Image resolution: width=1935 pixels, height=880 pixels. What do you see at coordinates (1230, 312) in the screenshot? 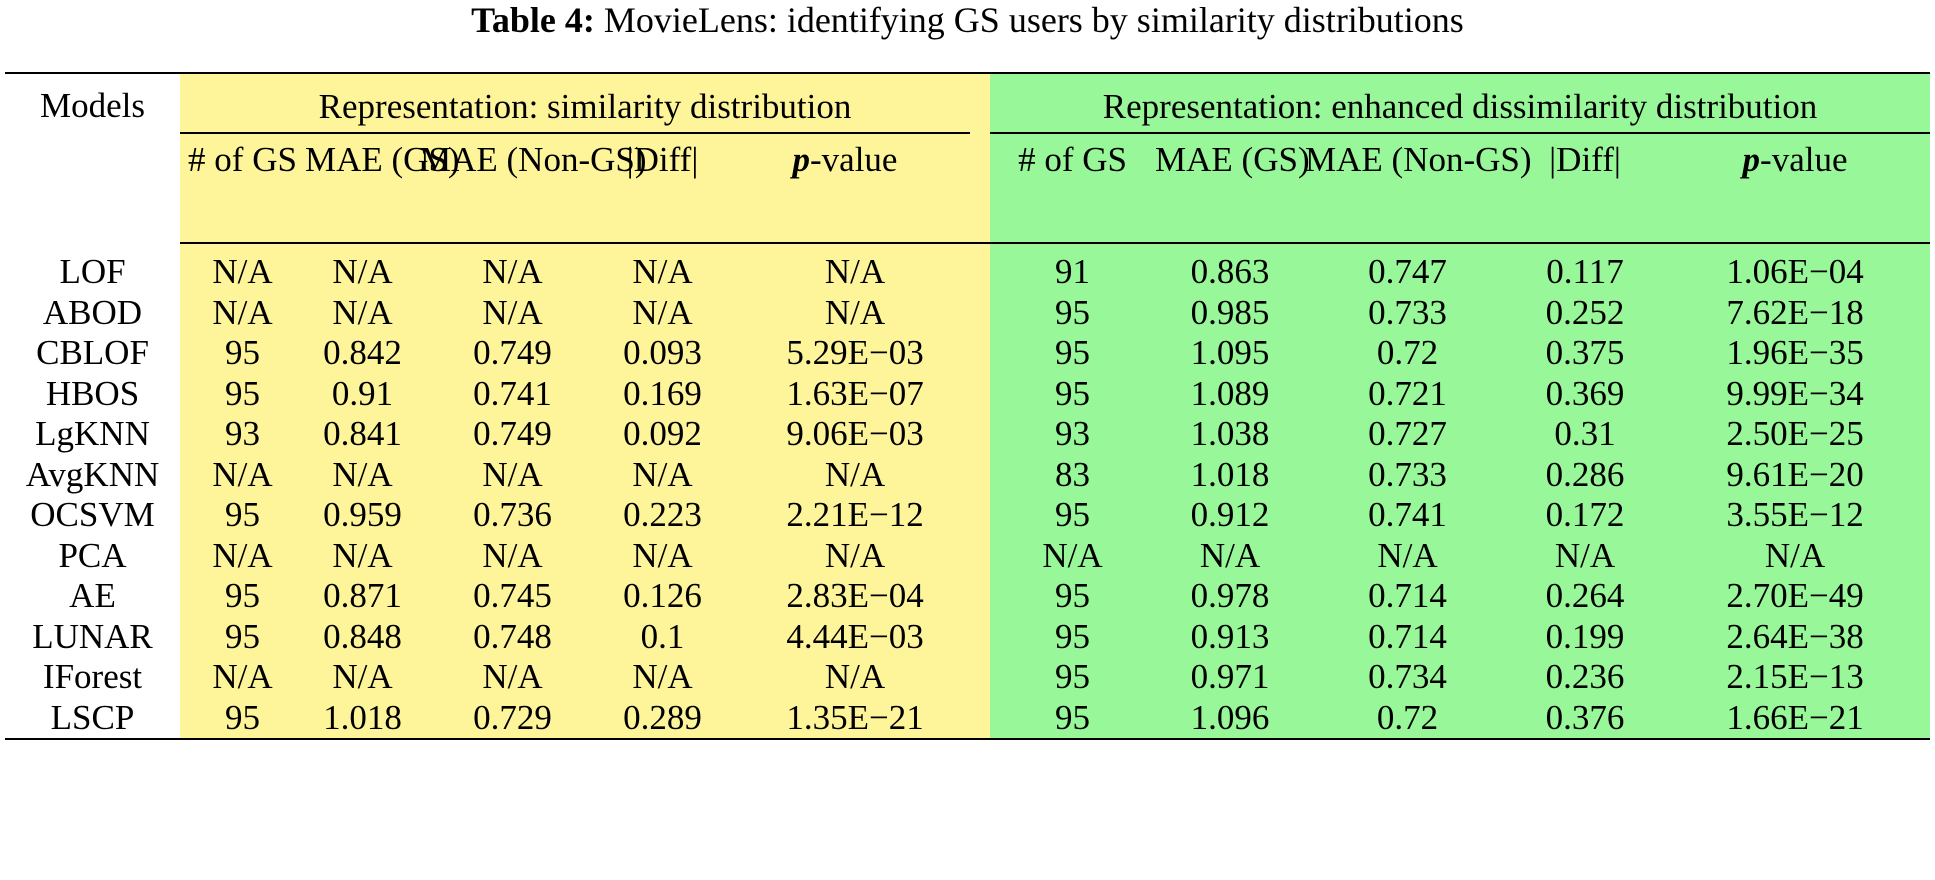
I see `enhanced-cell: 0.985` at bounding box center [1230, 312].